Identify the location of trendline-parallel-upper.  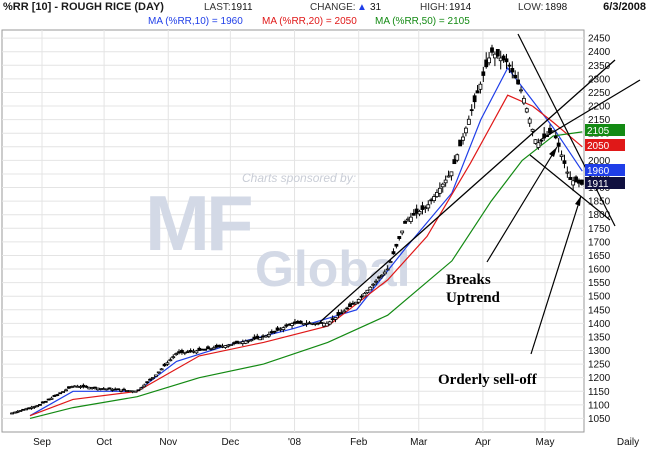
(590, 110).